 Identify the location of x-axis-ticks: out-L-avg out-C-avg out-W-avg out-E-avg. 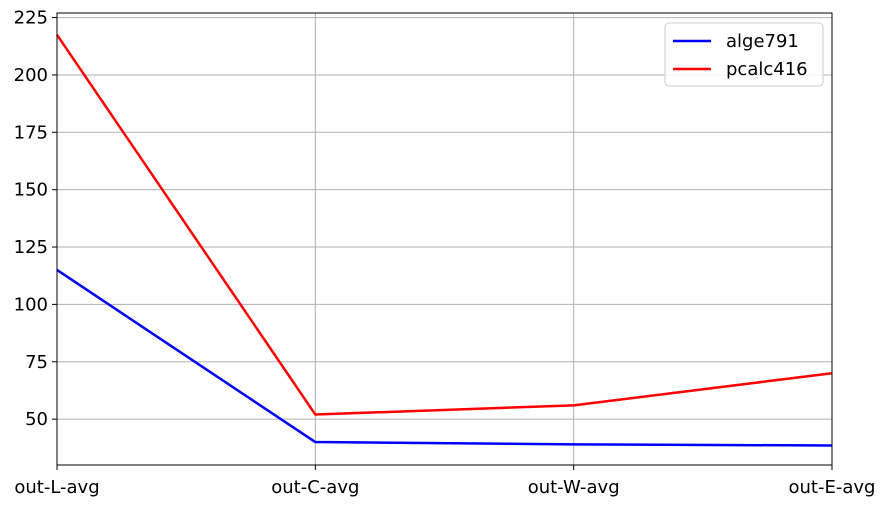
(444, 481).